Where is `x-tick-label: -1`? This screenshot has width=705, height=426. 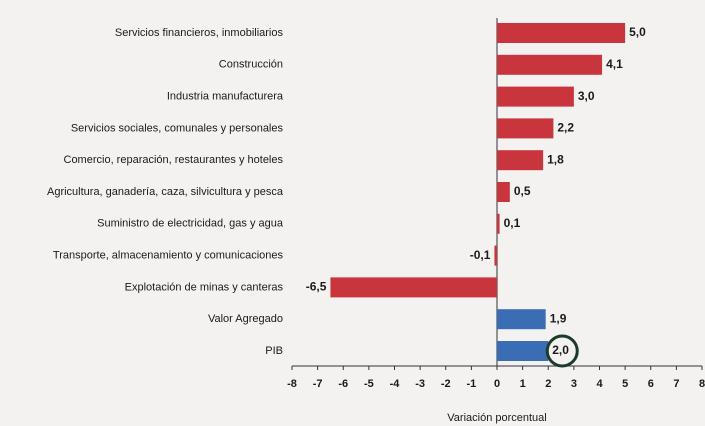 x-tick-label: -1 is located at coordinates (471, 384).